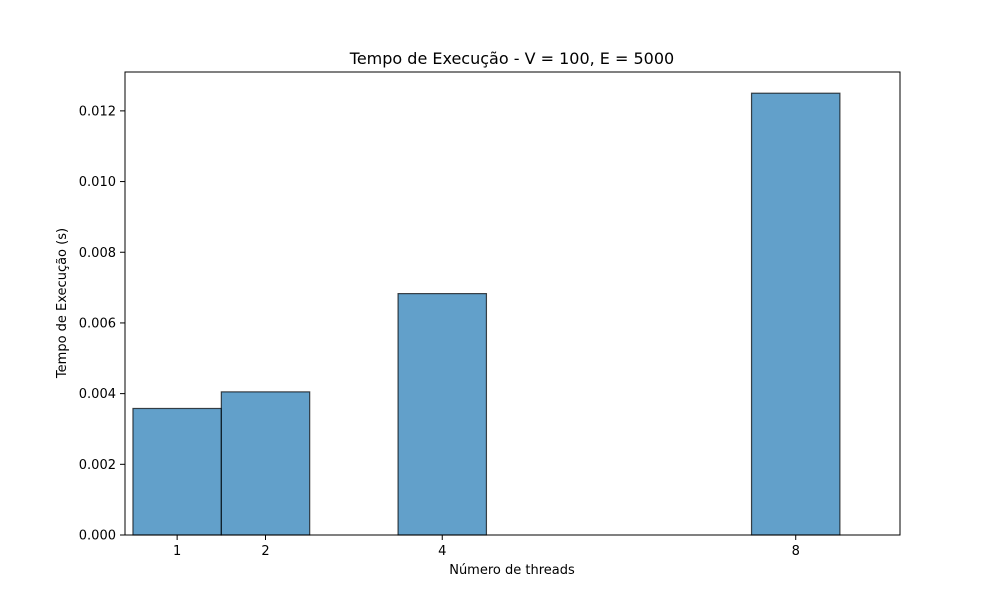 The image size is (1000, 600). What do you see at coordinates (177, 551) in the screenshot?
I see `x-tick-label-1: 1` at bounding box center [177, 551].